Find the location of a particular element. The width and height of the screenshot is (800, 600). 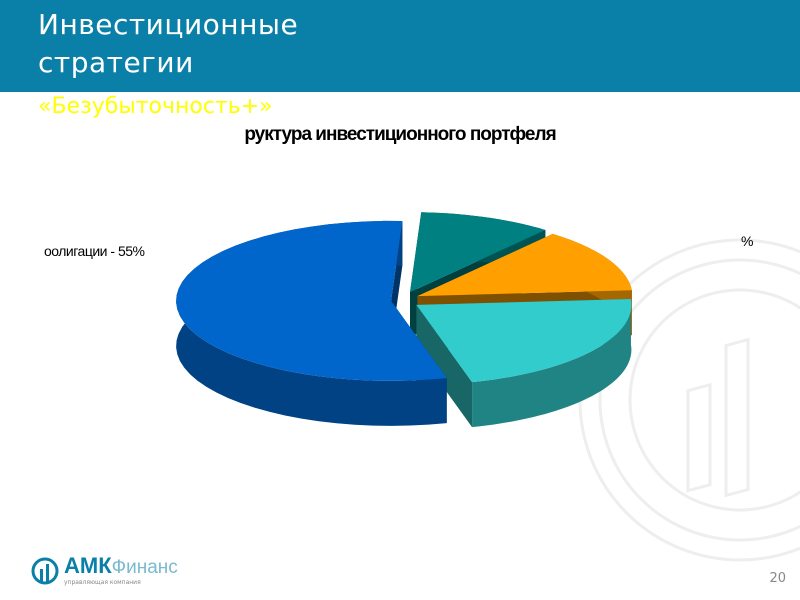

logo-brand: АМК is located at coordinates (88, 565).